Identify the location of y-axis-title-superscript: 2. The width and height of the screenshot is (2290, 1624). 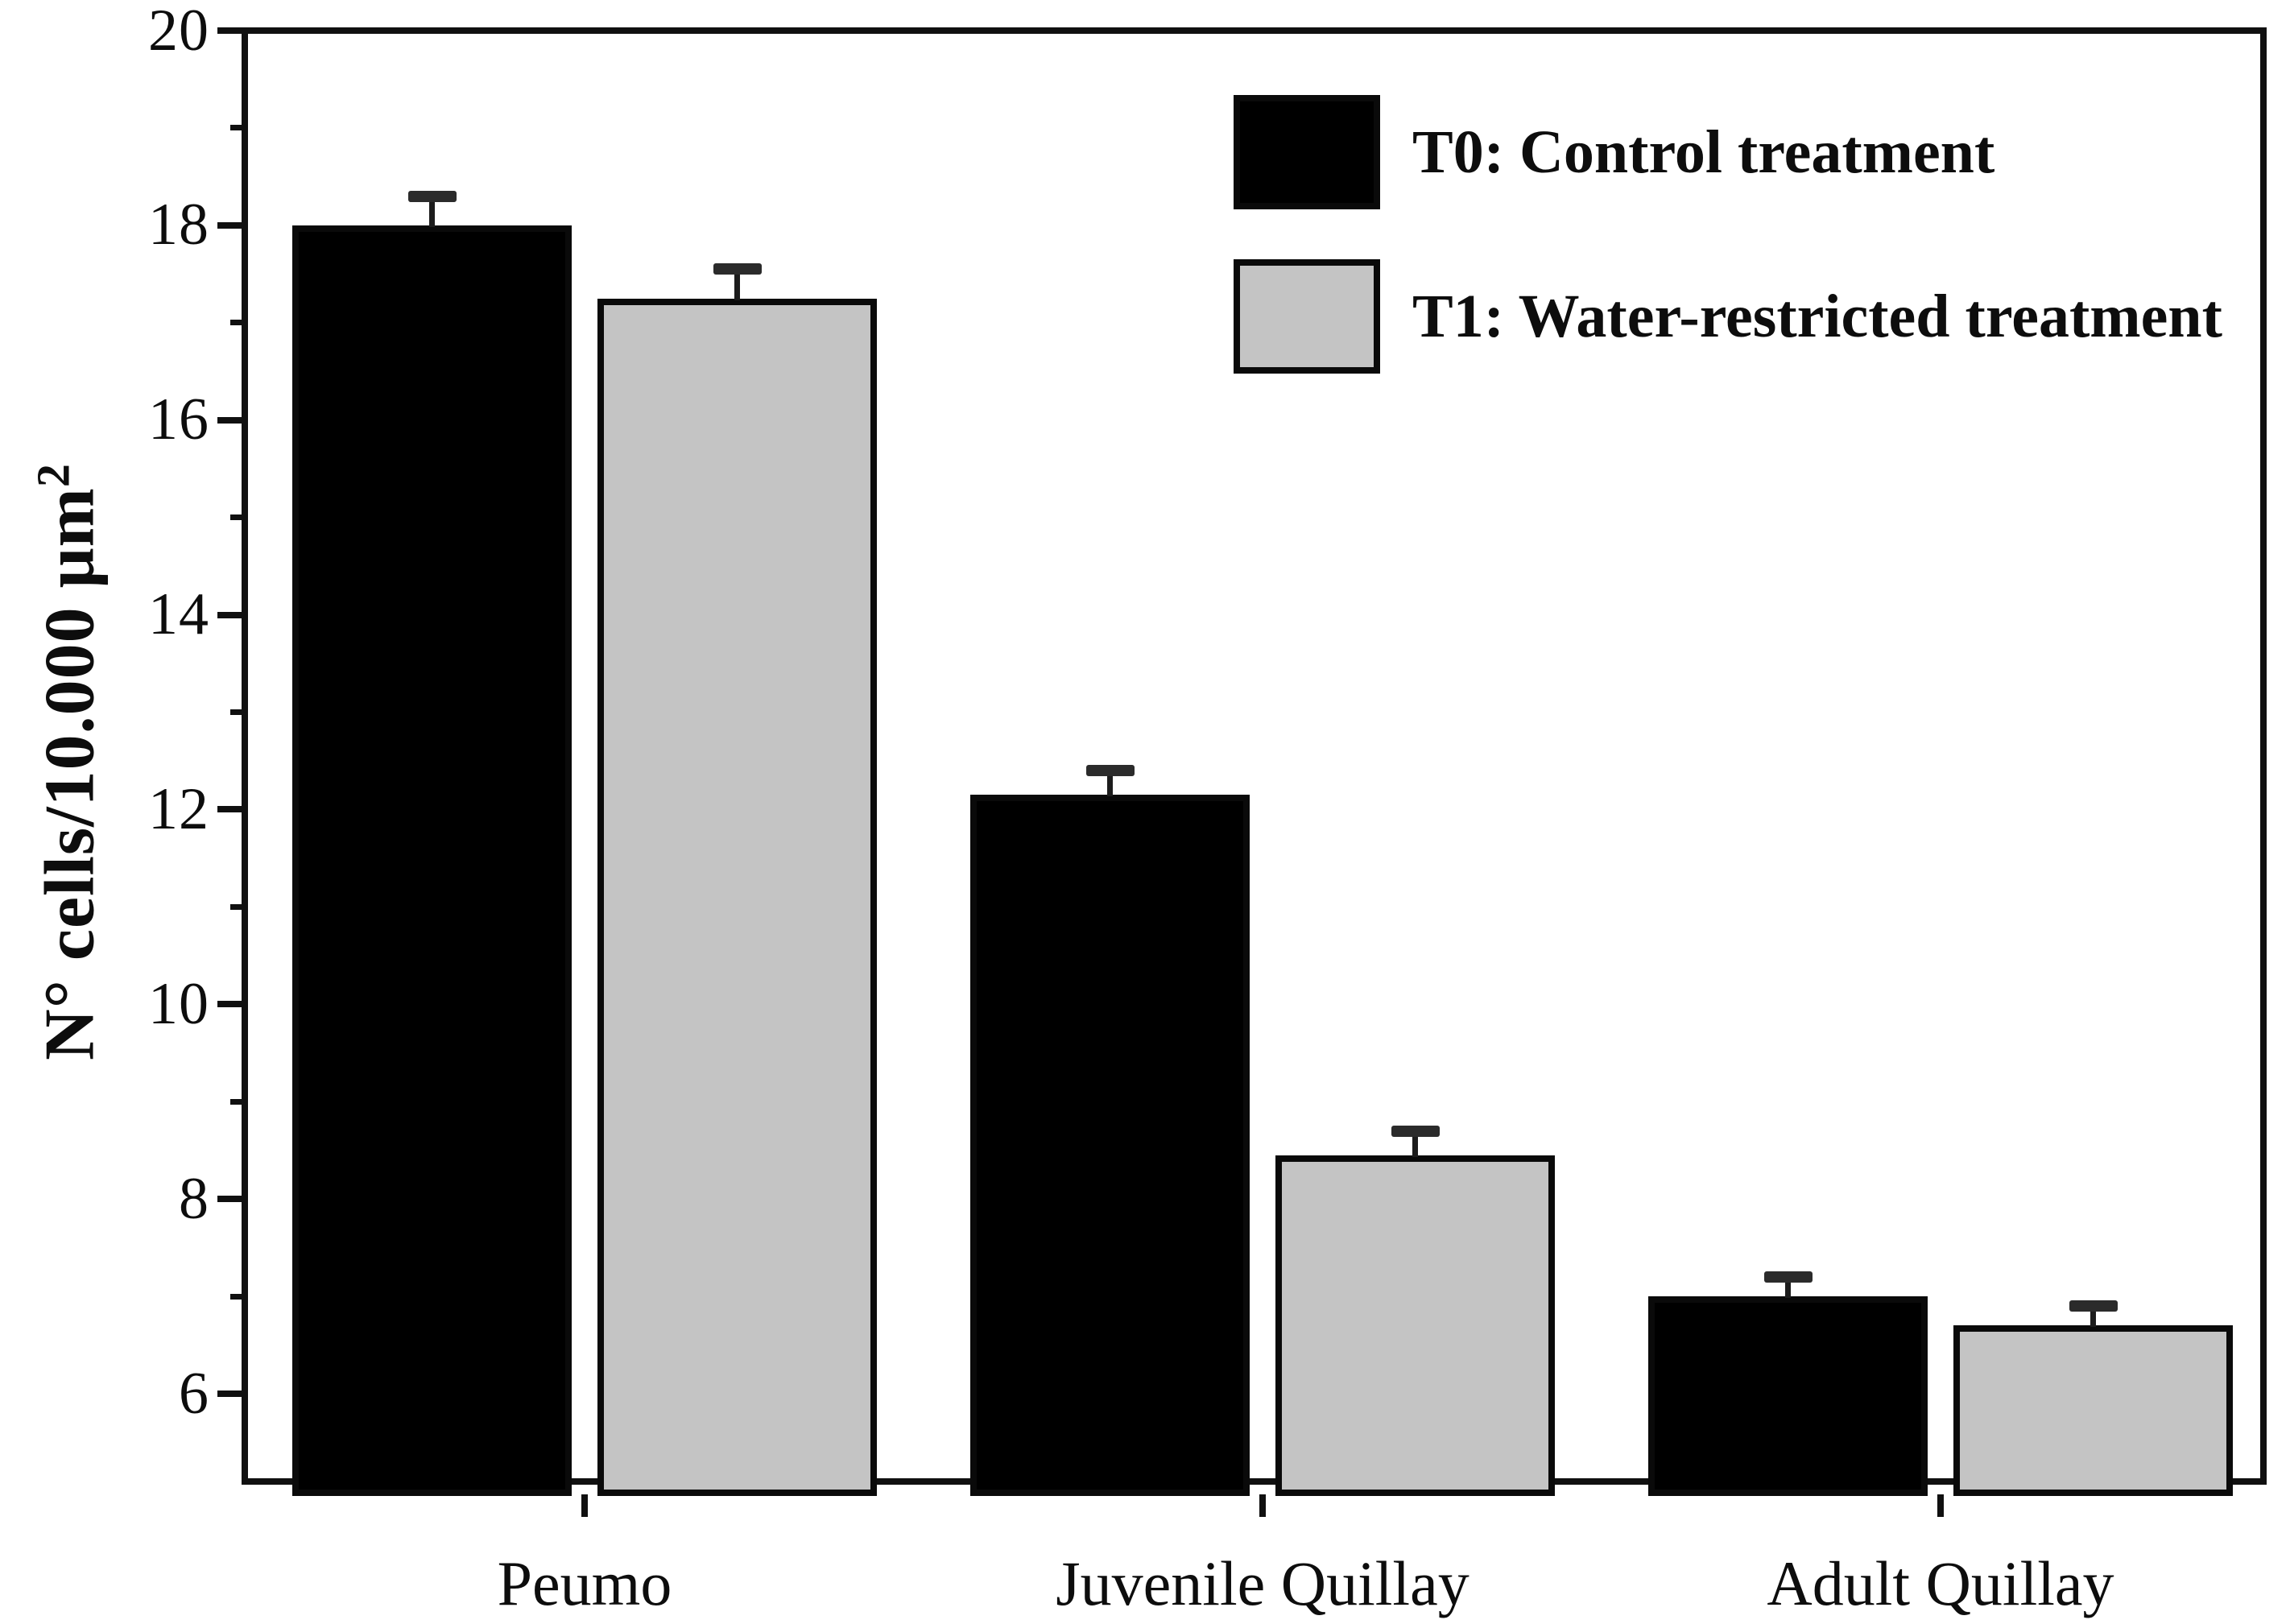
(53, 475).